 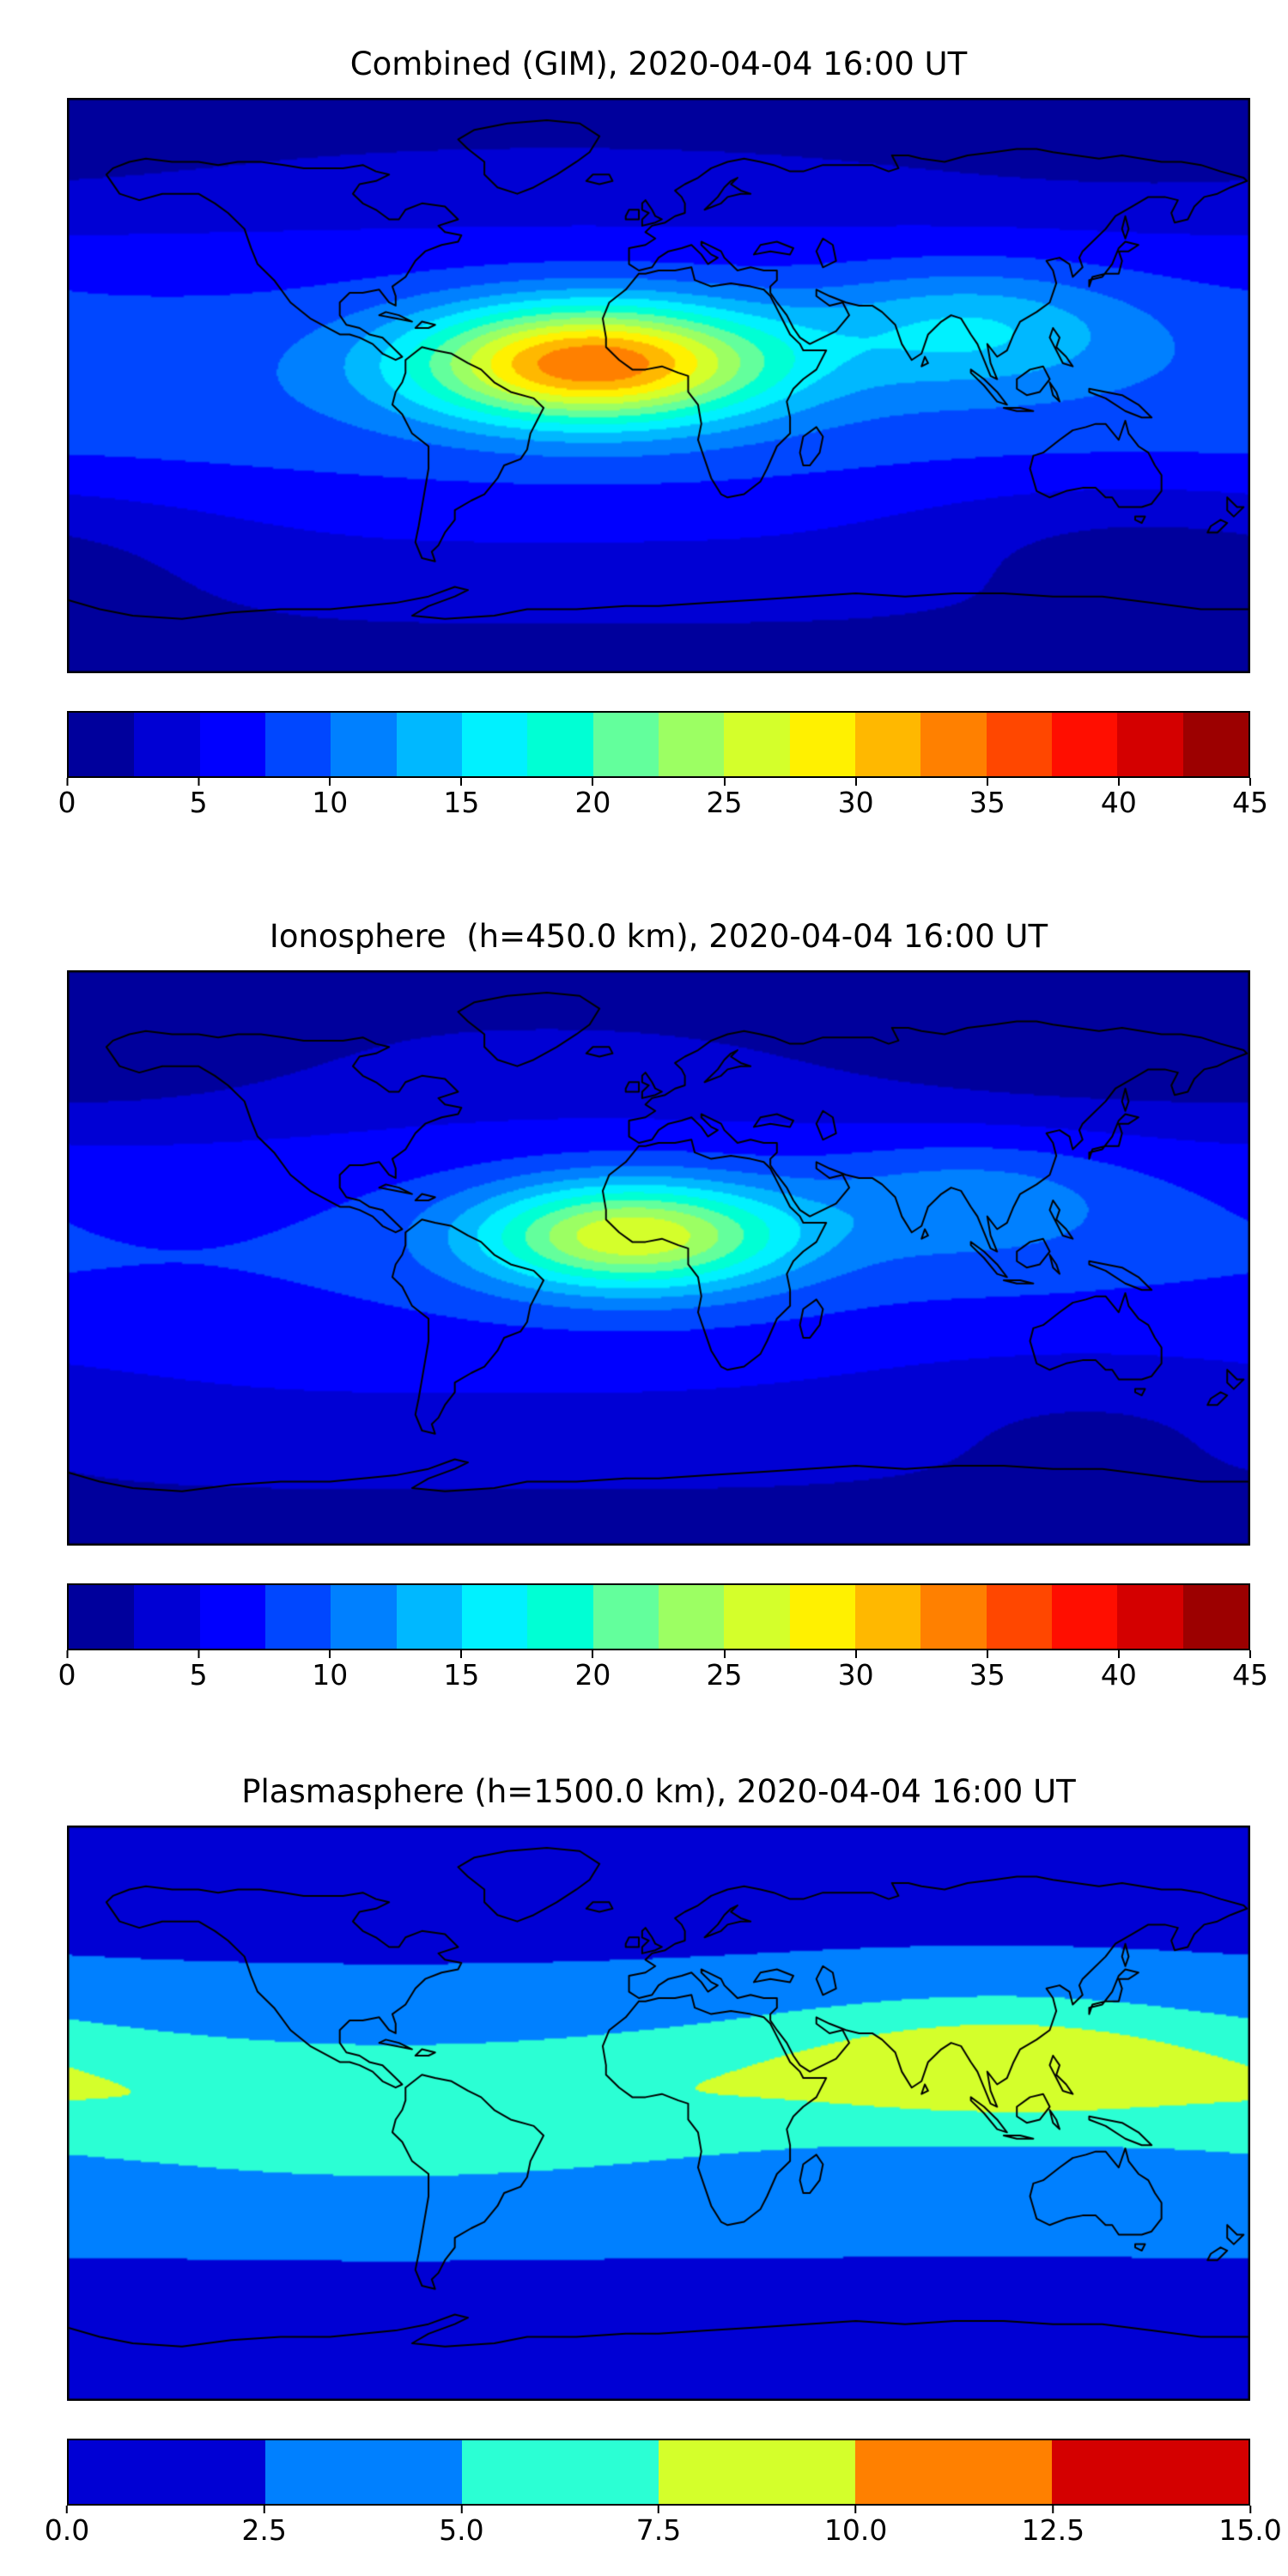 I want to click on plasmasphere-colorbar-ticks: 0.0 2.5 5.0 7.5 10.0 12.5 15.0, so click(x=663, y=2532).